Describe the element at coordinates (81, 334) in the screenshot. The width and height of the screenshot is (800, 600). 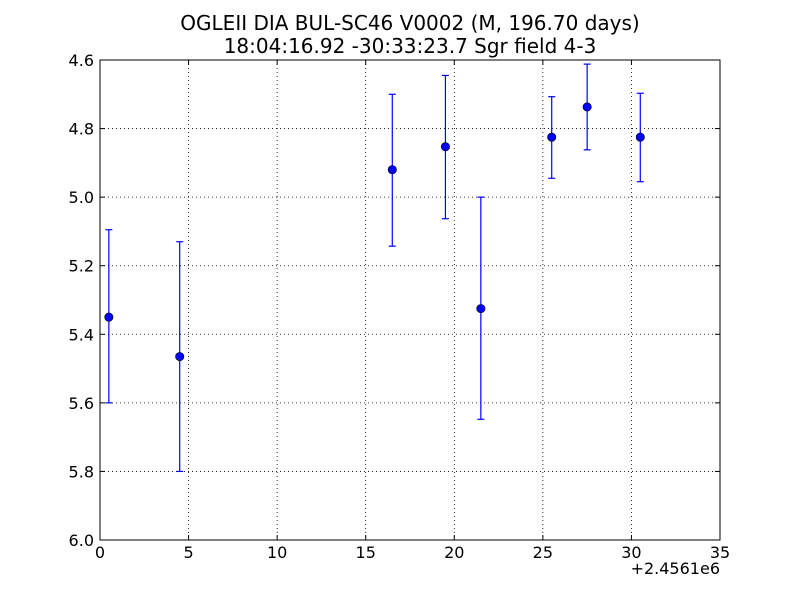
I see `y-tick-label: 5.4` at that location.